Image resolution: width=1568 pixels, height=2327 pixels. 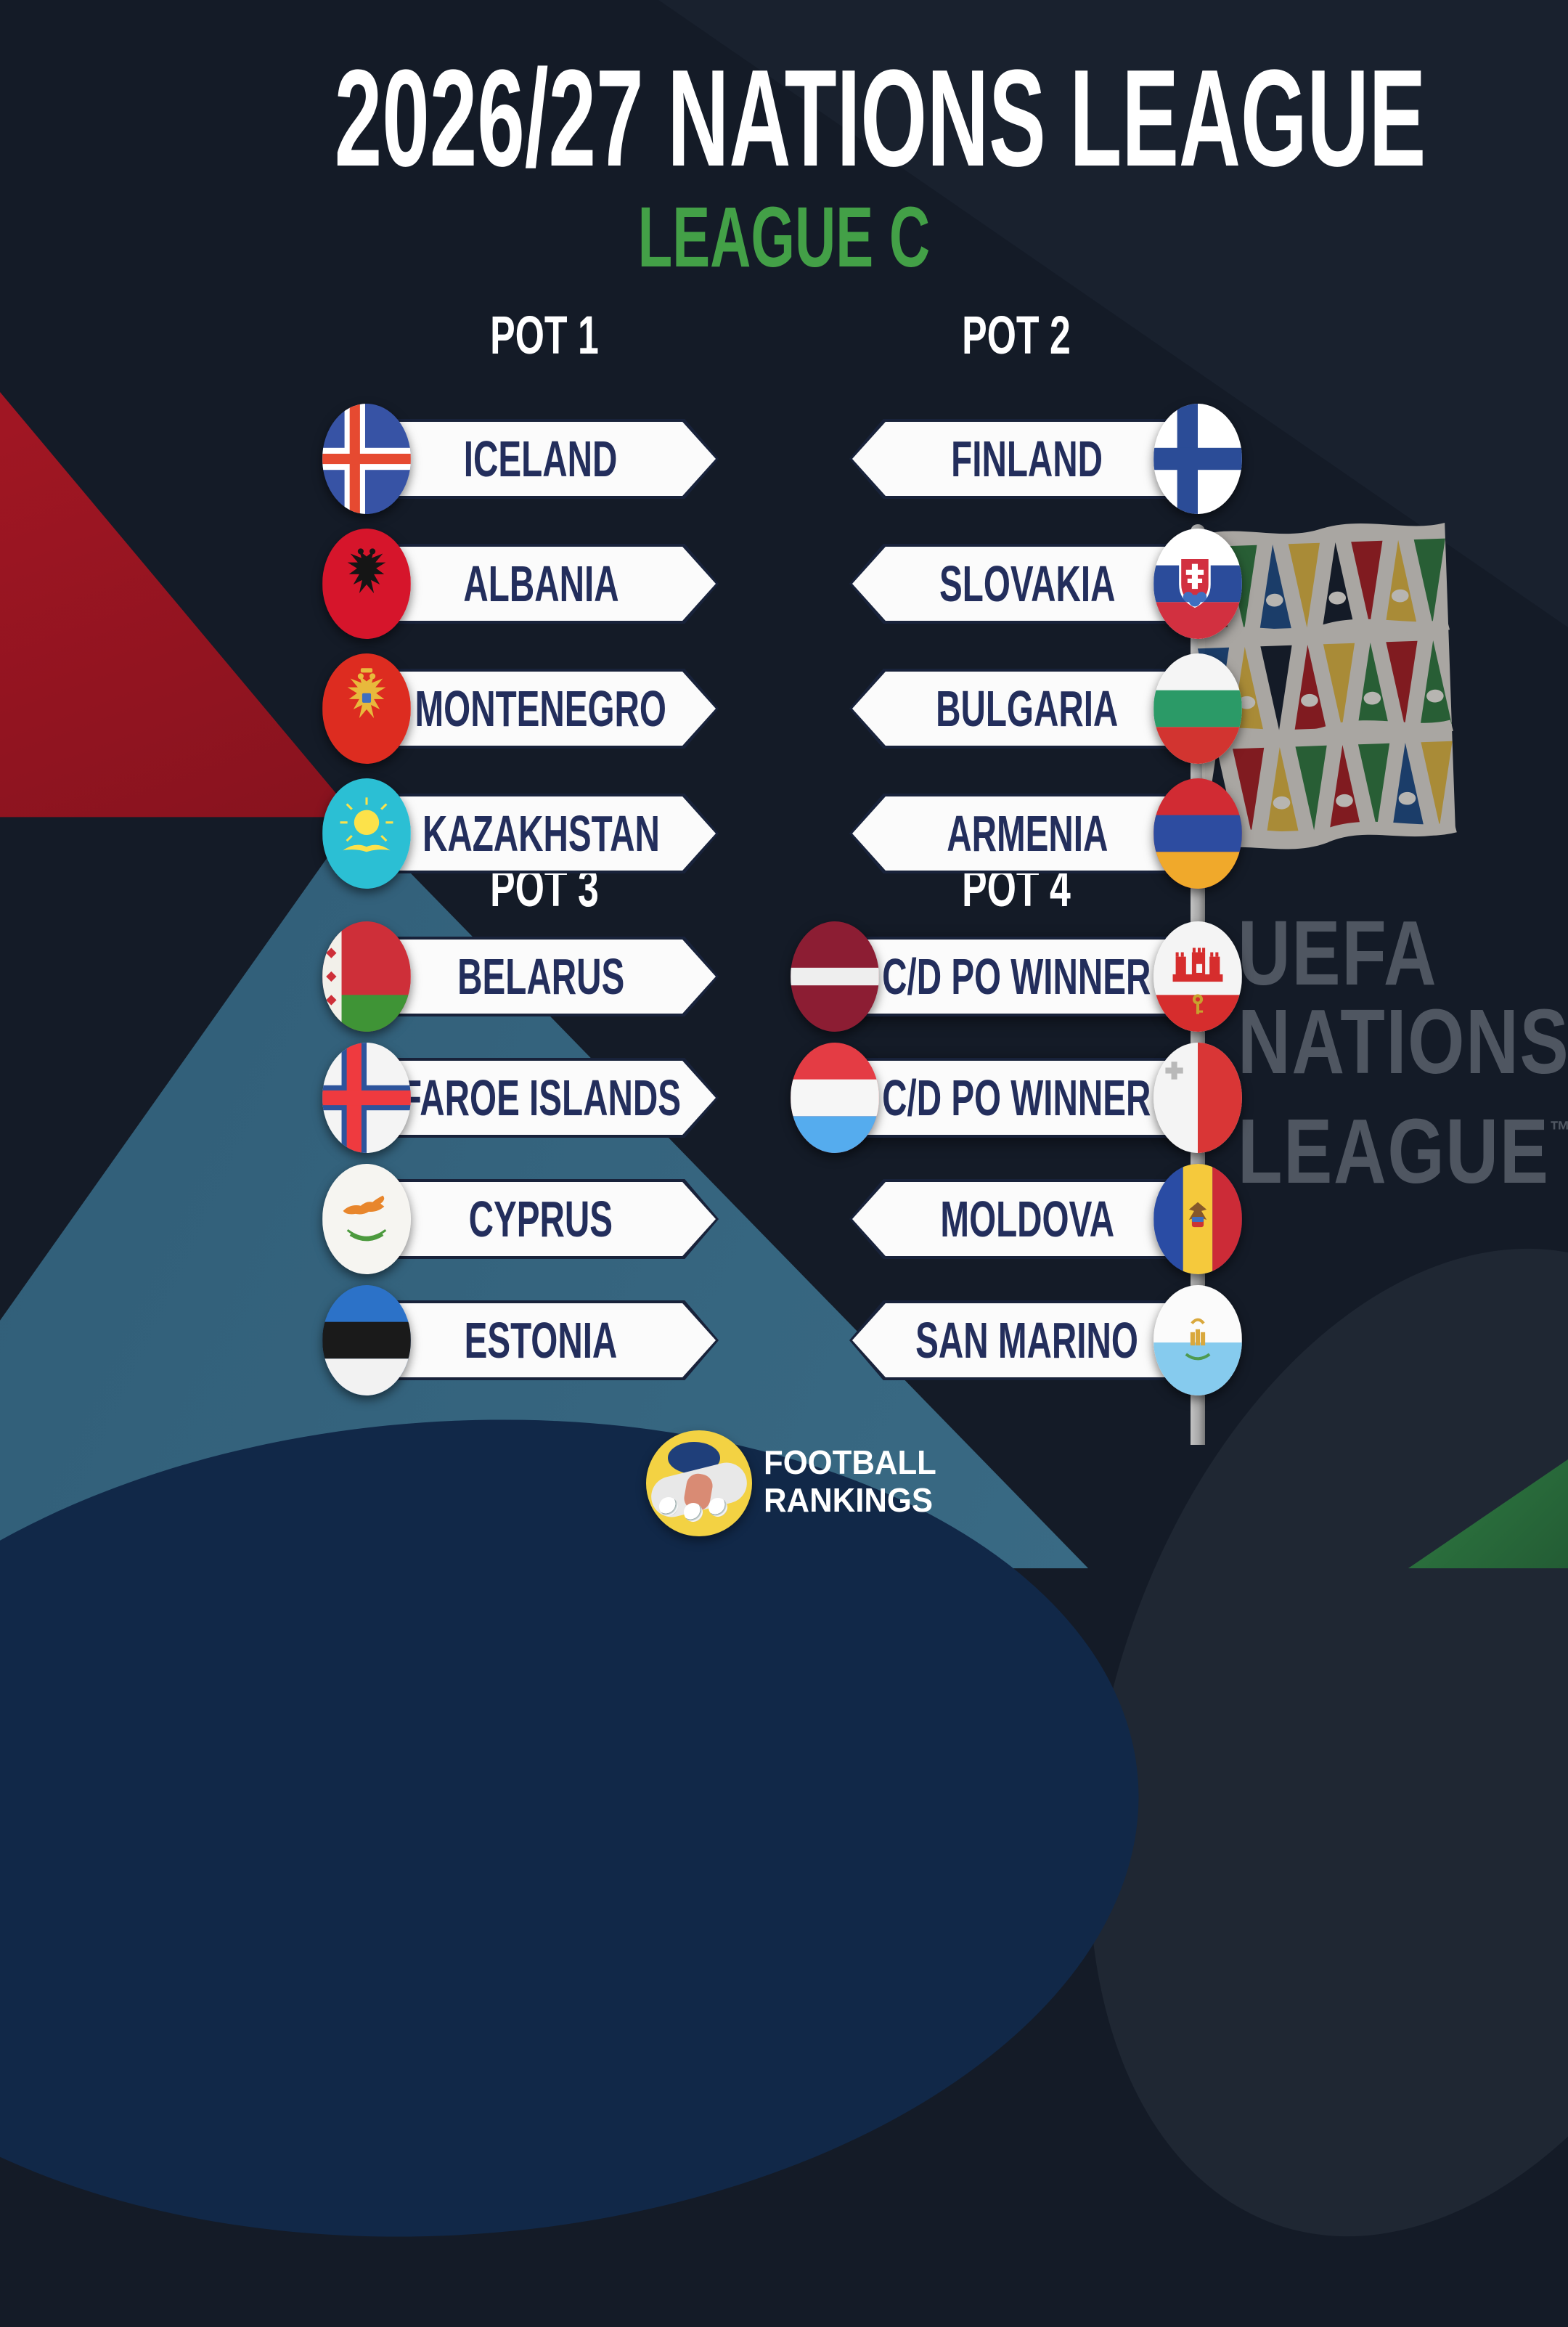 I want to click on albania-flag-icon, so click(x=367, y=584).